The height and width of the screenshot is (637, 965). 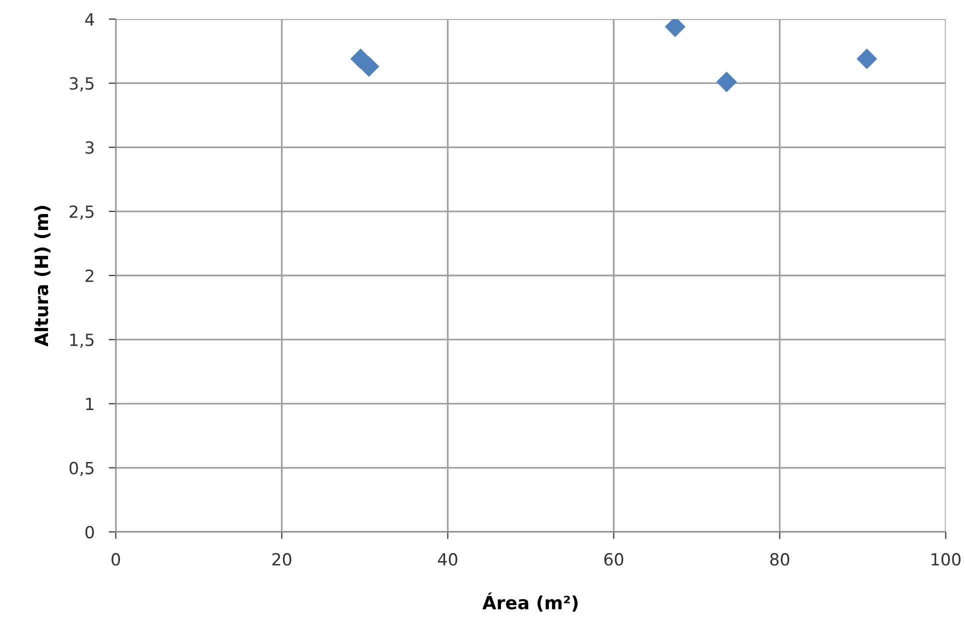 I want to click on y-tick-label: 3, so click(x=90, y=147).